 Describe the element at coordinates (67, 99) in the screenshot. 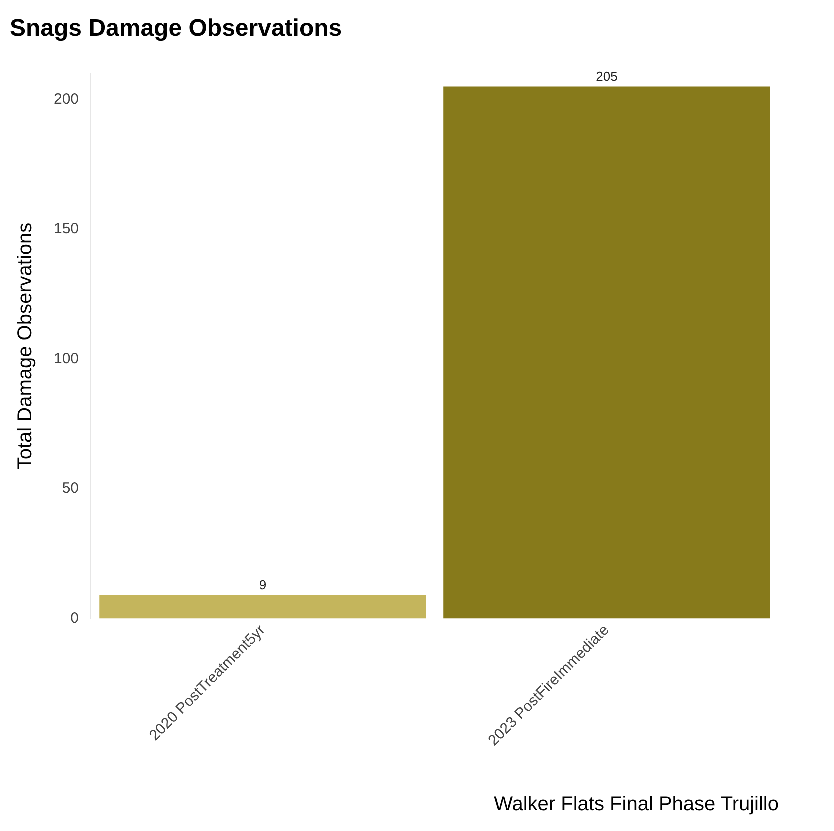

I see `y-tick-label: 200` at that location.